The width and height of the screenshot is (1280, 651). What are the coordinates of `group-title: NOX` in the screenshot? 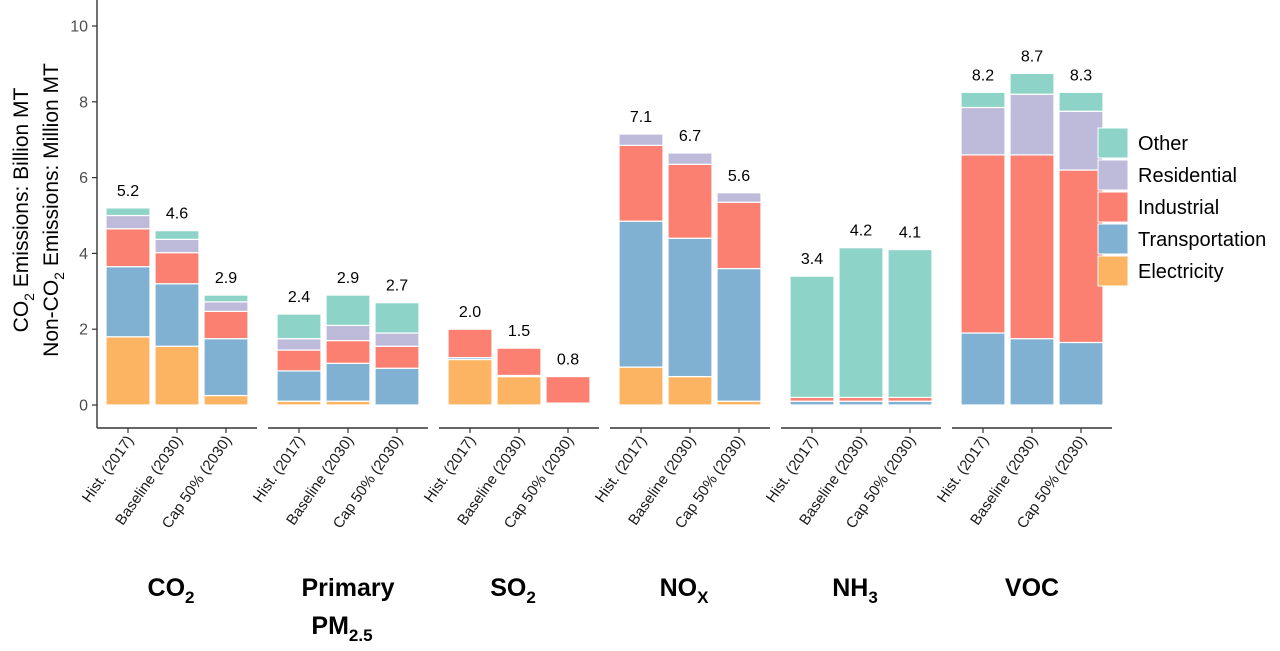 It's located at (685, 590).